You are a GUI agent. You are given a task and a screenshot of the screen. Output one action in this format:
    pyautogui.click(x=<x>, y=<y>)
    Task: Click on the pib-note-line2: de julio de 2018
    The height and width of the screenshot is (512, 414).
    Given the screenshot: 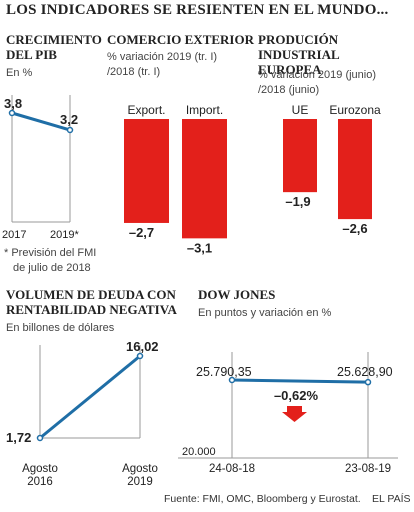 What is the action you would take?
    pyautogui.click(x=52, y=268)
    